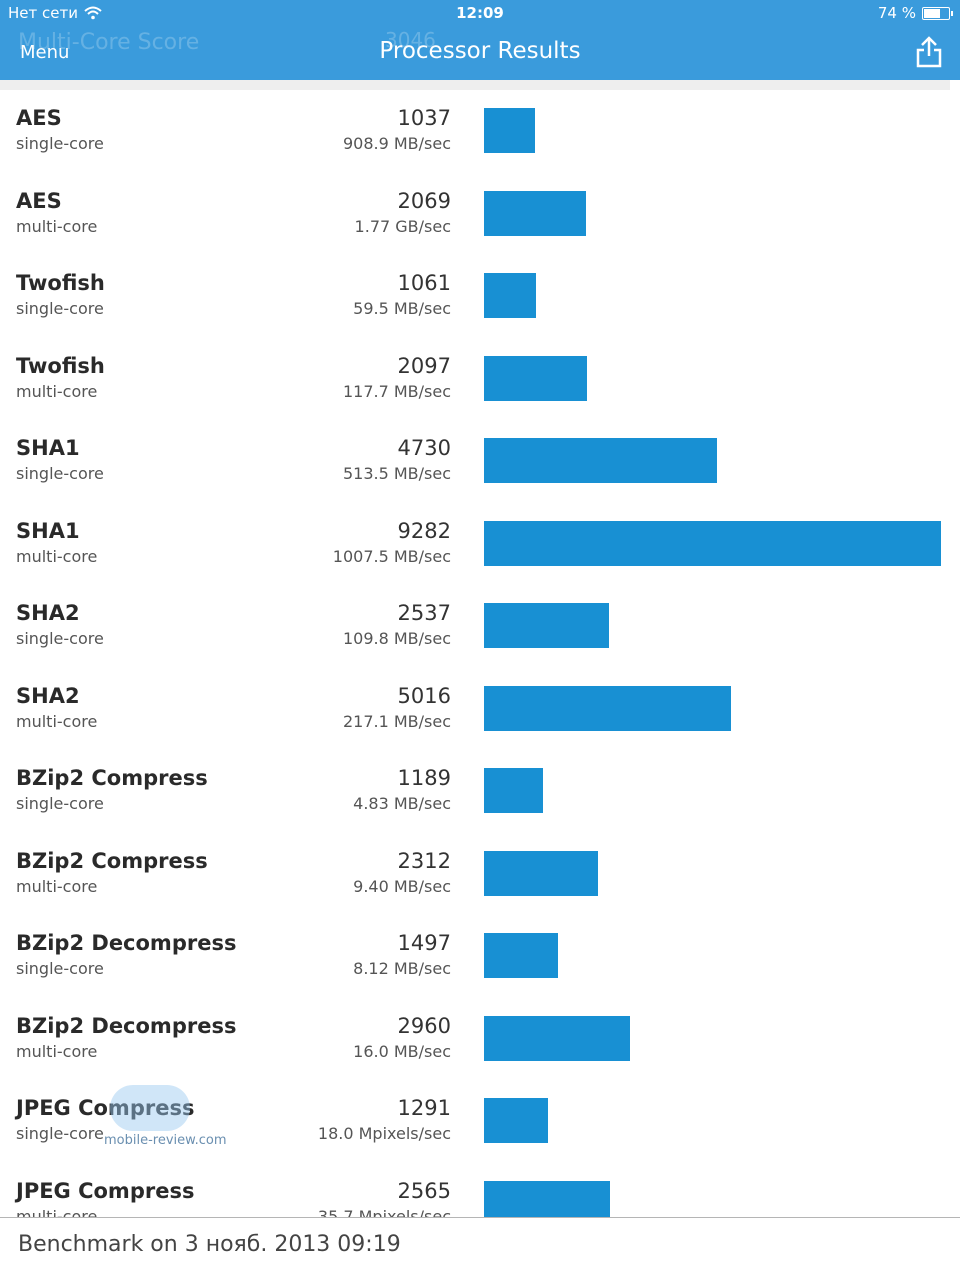 This screenshot has width=960, height=1280. What do you see at coordinates (424, 1108) in the screenshot?
I see `result-score: 1291` at bounding box center [424, 1108].